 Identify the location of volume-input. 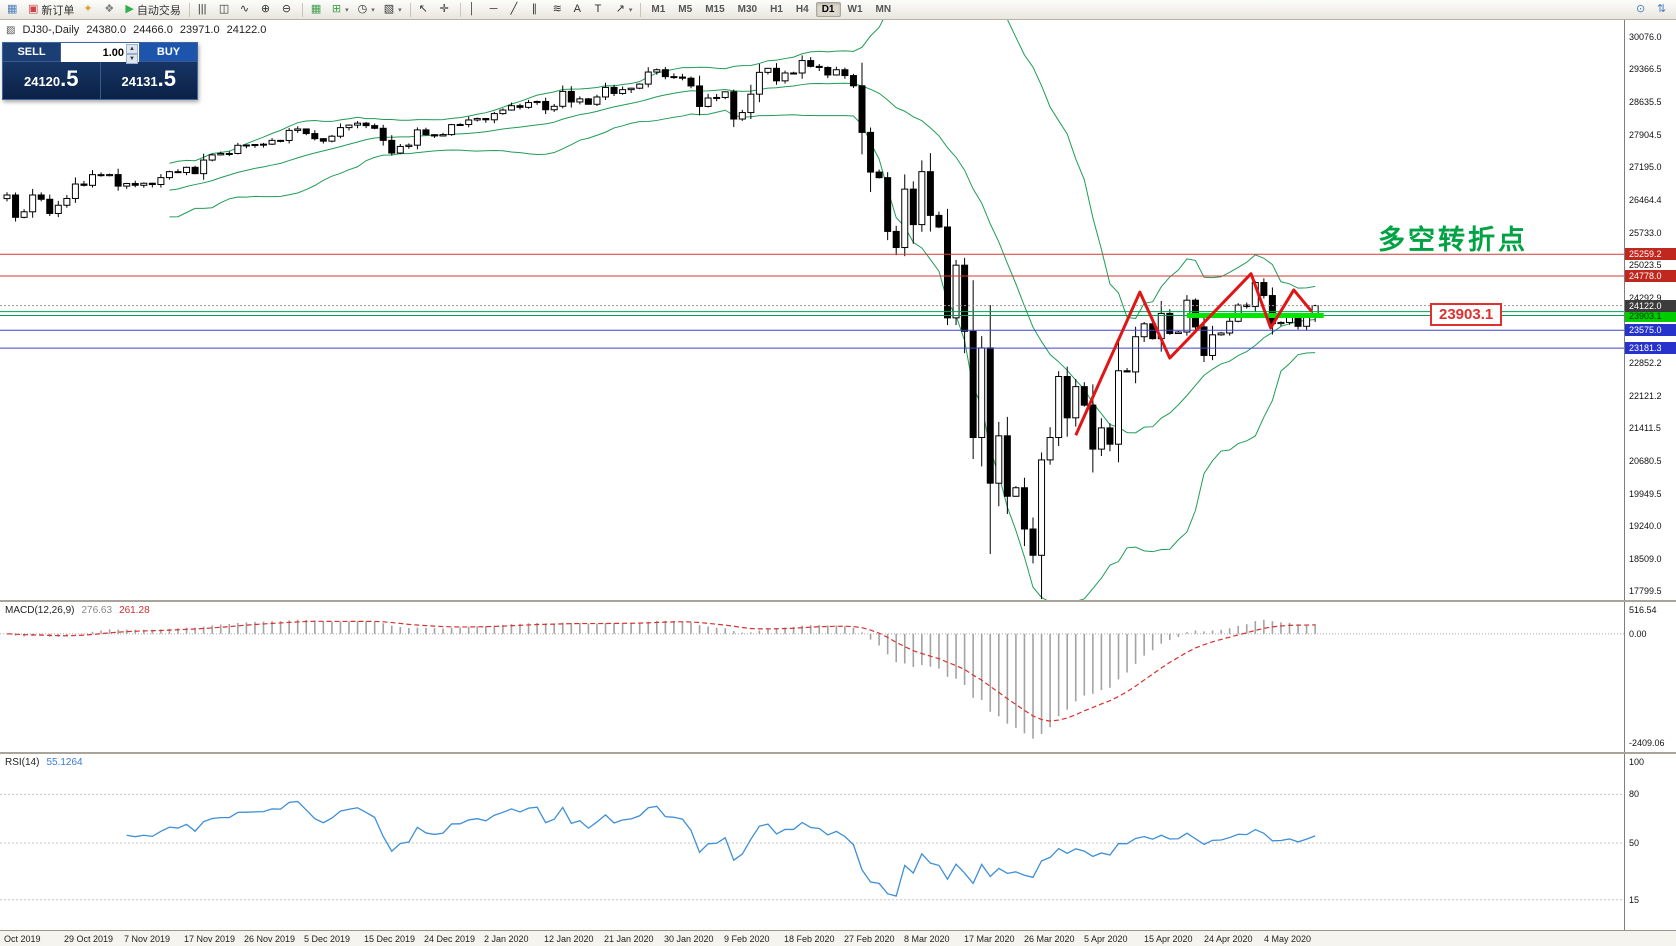
(100, 53).